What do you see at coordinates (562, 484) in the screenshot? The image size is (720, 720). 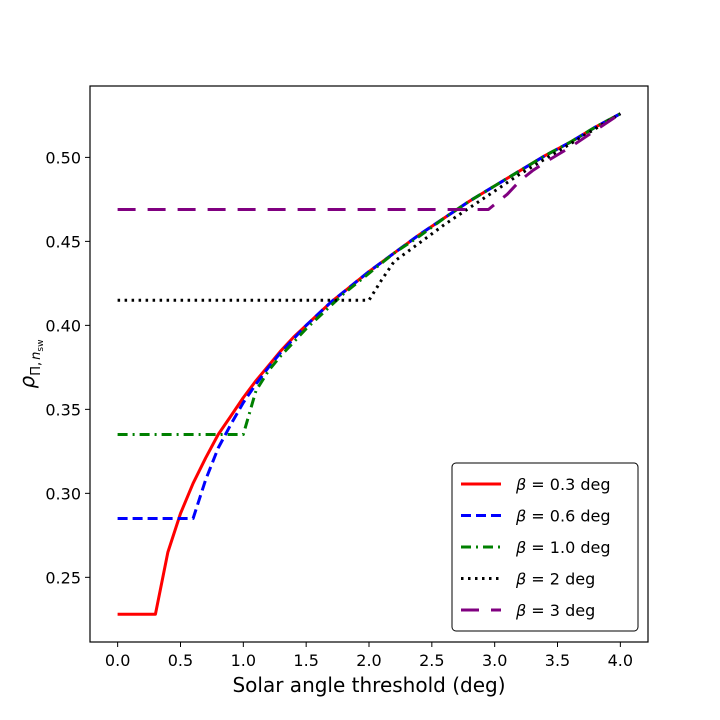 I see `legend-label: β = 0.3 deg` at bounding box center [562, 484].